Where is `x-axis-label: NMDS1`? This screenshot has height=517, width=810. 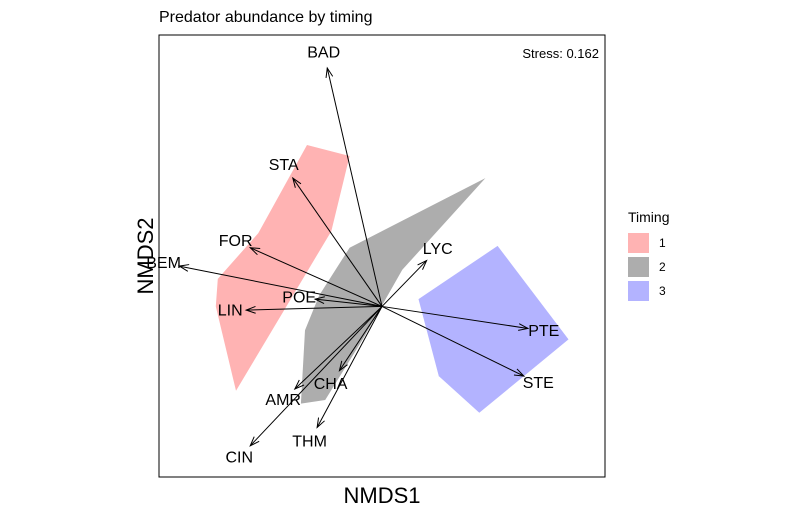 x-axis-label: NMDS1 is located at coordinates (381, 495).